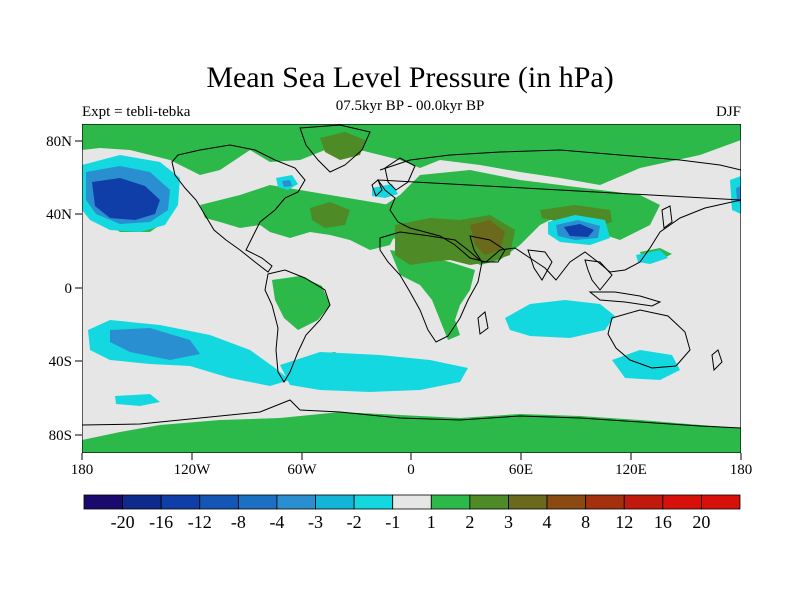  What do you see at coordinates (728, 112) in the screenshot?
I see `right-string: DJF` at bounding box center [728, 112].